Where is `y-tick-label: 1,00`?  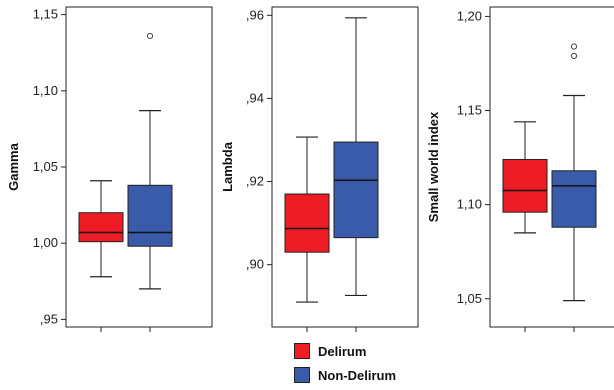 y-tick-label: 1,00 is located at coordinates (45, 242).